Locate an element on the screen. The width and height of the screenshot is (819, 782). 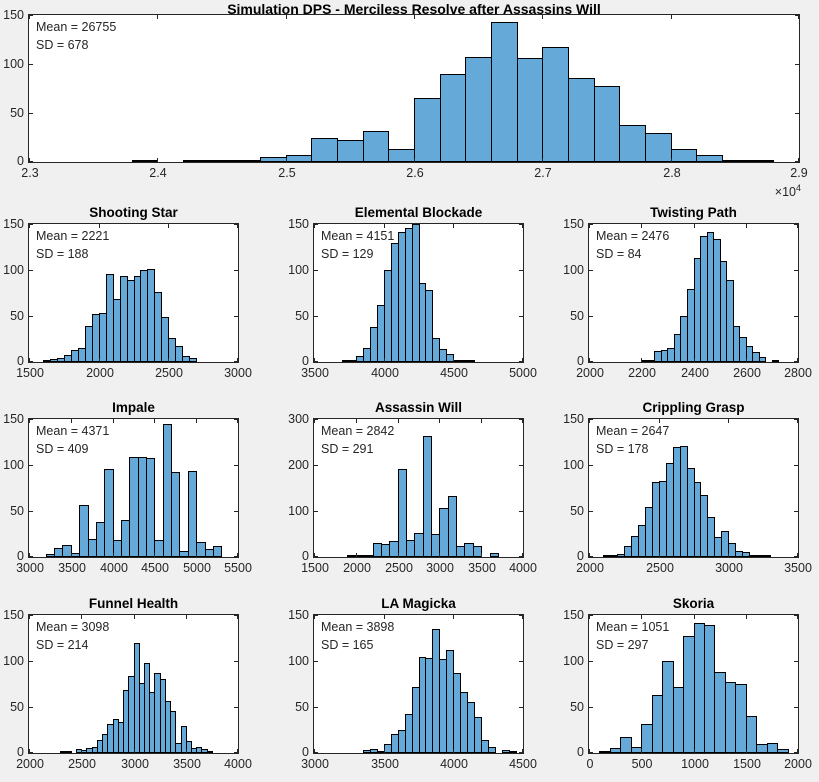
x-tick-label: 0 is located at coordinates (590, 764).